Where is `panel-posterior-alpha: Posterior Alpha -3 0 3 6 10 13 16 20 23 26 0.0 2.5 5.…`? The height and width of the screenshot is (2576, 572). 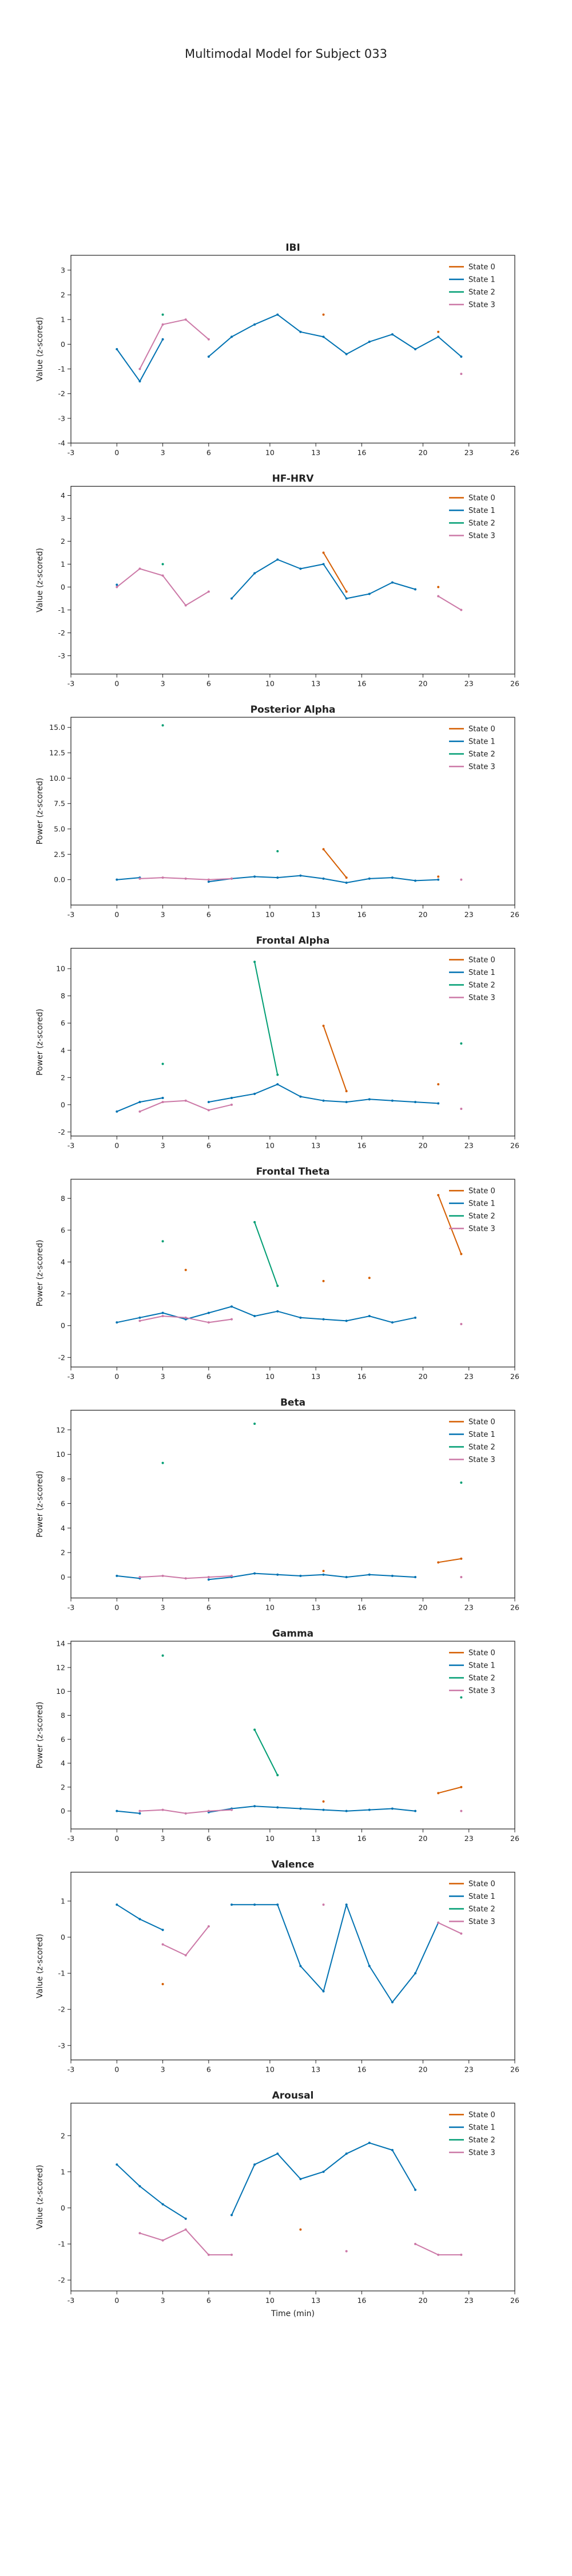 panel-posterior-alpha: Posterior Alpha -3 0 3 6 10 13 16 20 23 26 0.0 2.5 5.… is located at coordinates (277, 811).